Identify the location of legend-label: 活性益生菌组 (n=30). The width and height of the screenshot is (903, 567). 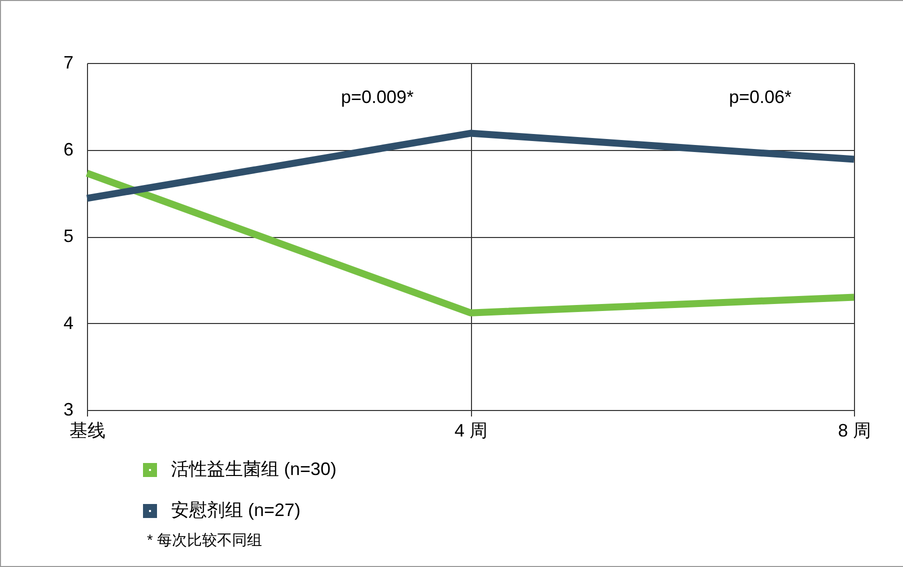
(254, 469).